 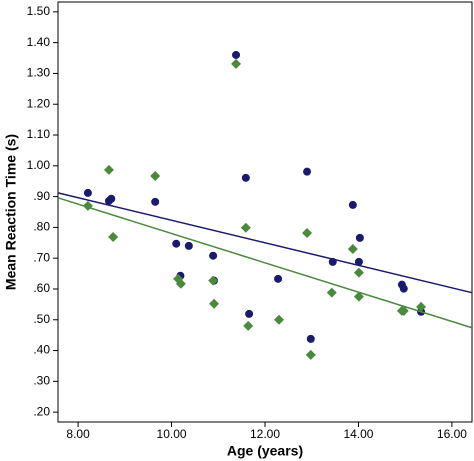 I want to click on x-axis-title: Age (years), so click(x=265, y=451).